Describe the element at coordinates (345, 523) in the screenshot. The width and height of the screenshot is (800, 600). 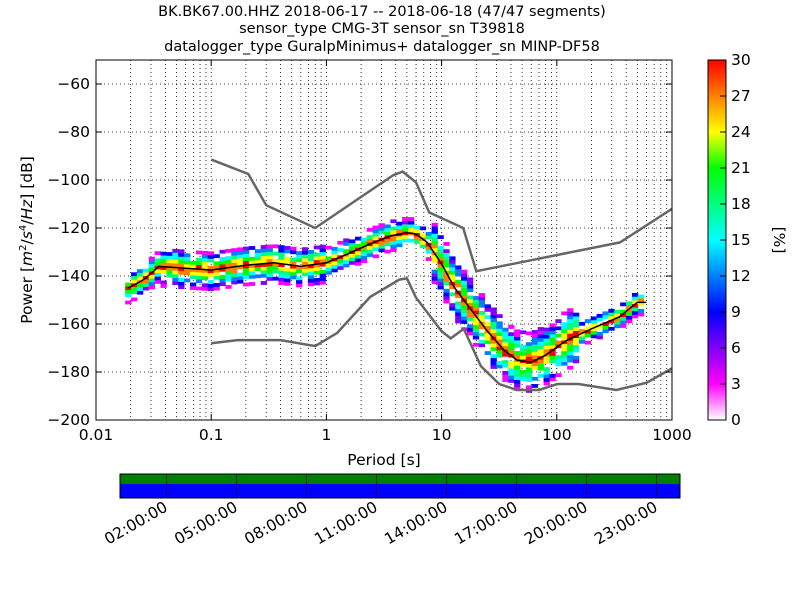
I see `timeline-label: 11:00:00` at that location.